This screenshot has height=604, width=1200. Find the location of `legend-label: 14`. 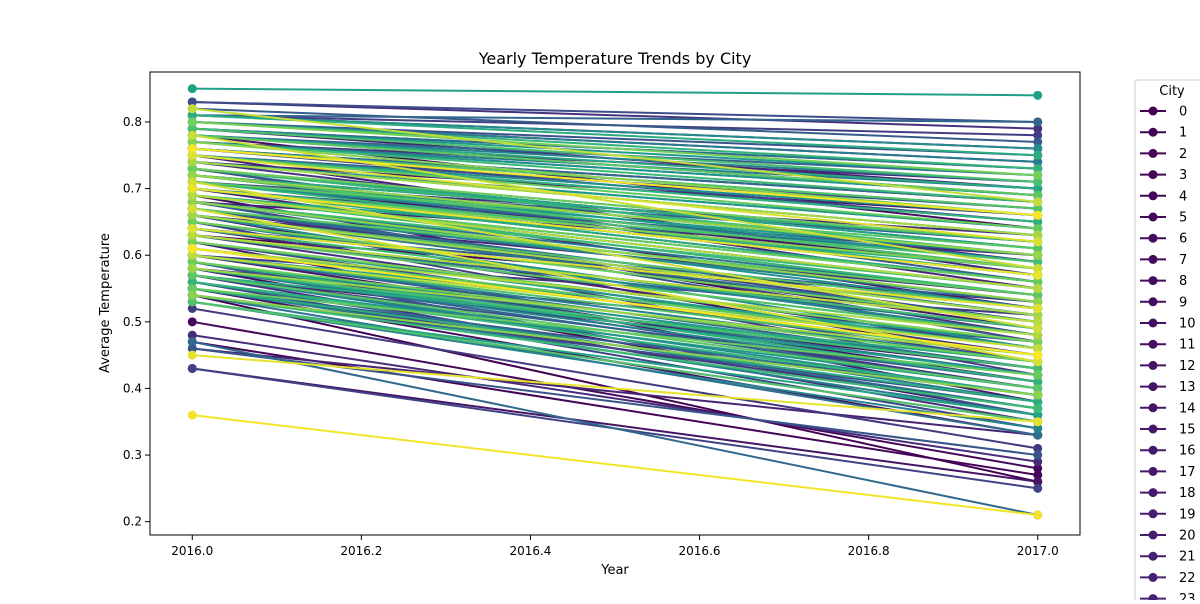

legend-label: 14 is located at coordinates (1187, 408).